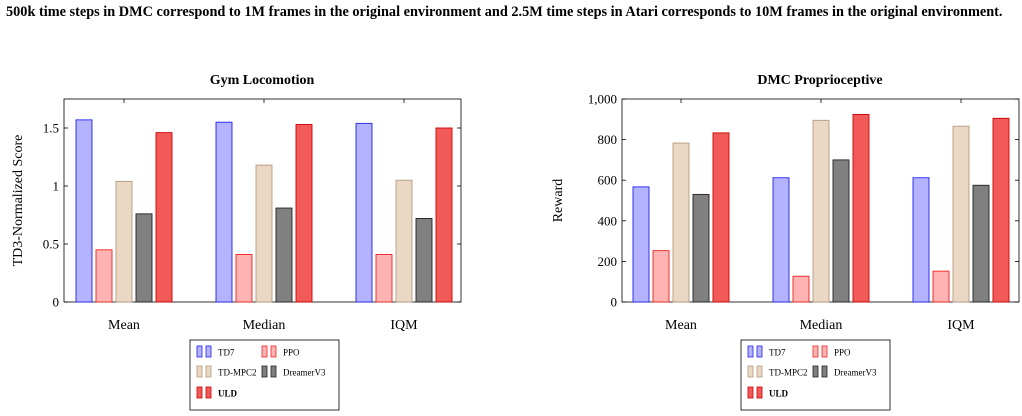 This screenshot has width=1022, height=416. What do you see at coordinates (264, 371) in the screenshot?
I see `chart1-legend-swatch-dreamerv3` at bounding box center [264, 371].